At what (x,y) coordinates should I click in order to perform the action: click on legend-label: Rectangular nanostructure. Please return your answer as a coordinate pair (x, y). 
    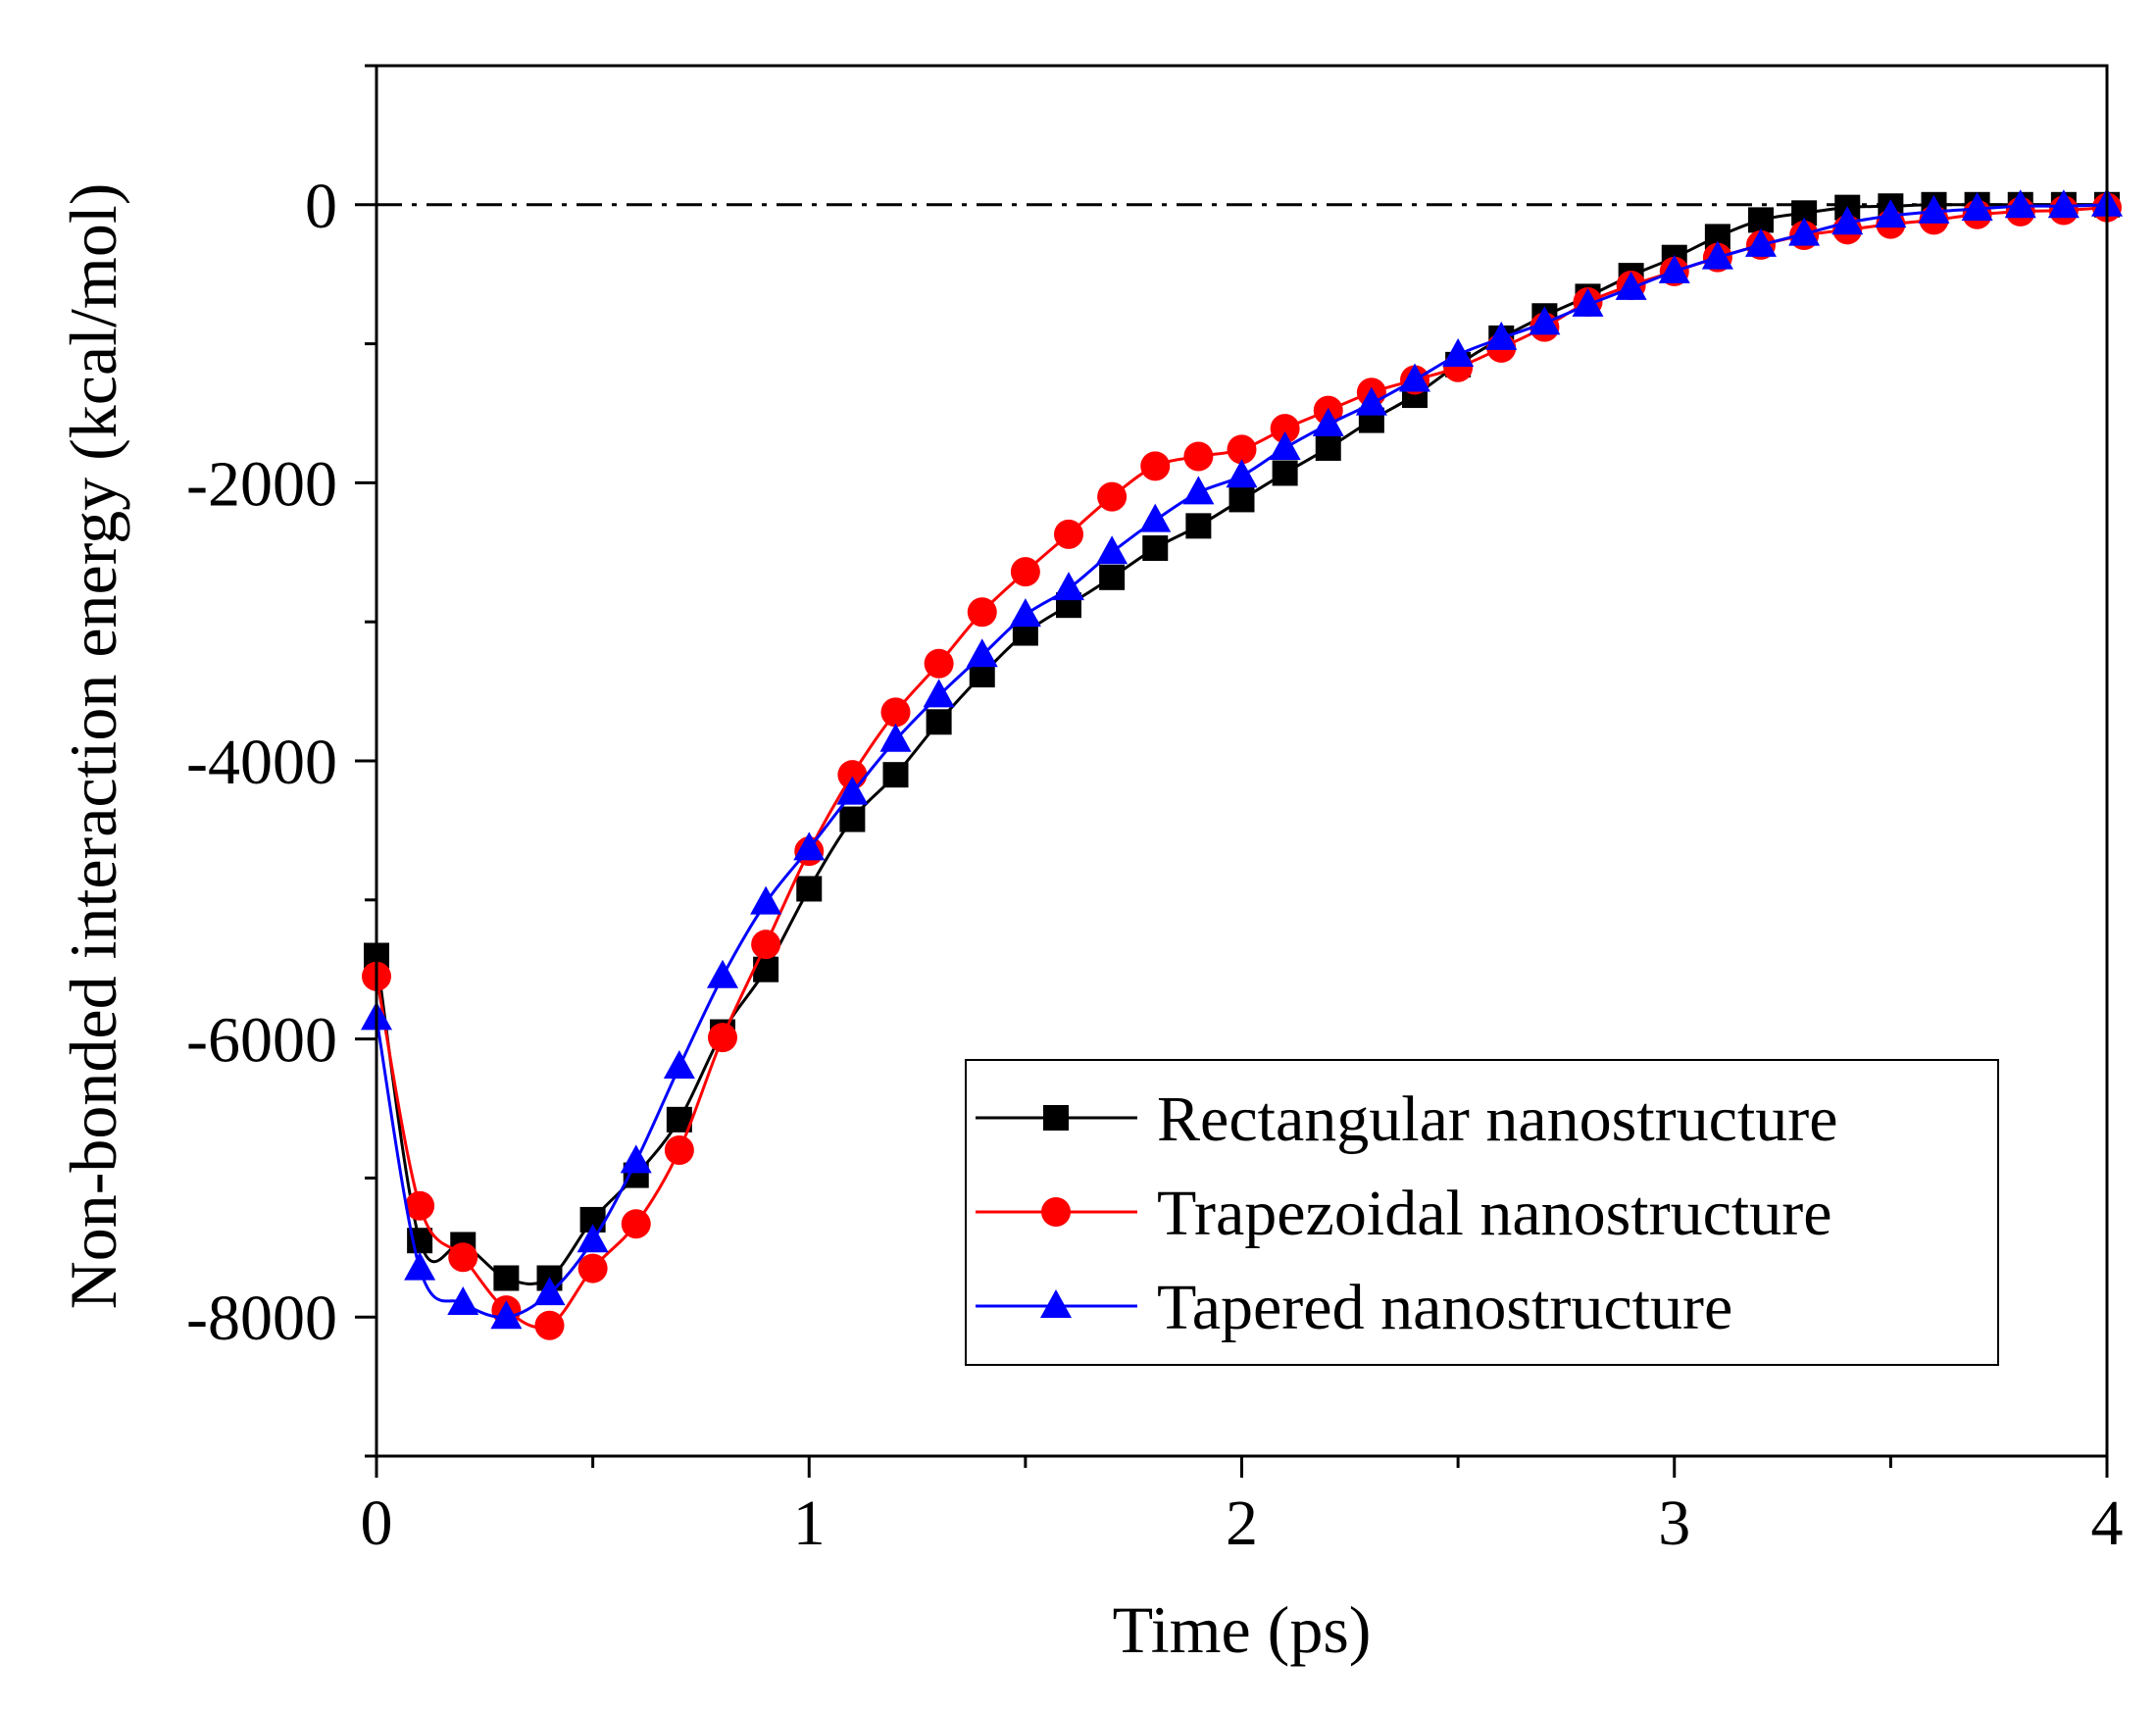
    Looking at the image, I should click on (1497, 1119).